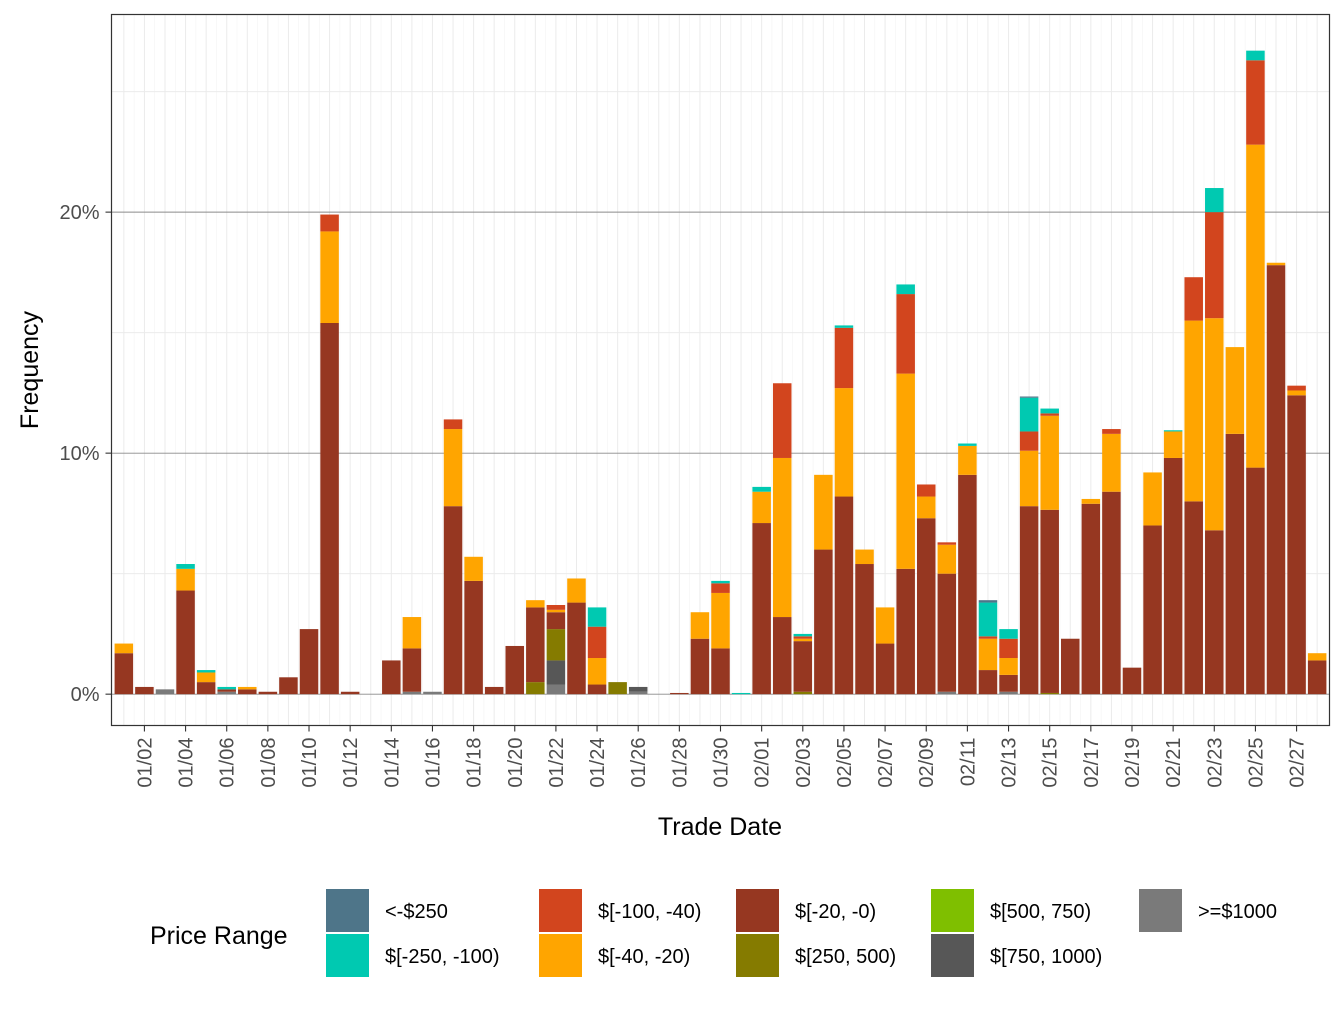 This screenshot has width=1344, height=1013. Describe the element at coordinates (433, 763) in the screenshot. I see `x-tick-label: 01/16` at that location.